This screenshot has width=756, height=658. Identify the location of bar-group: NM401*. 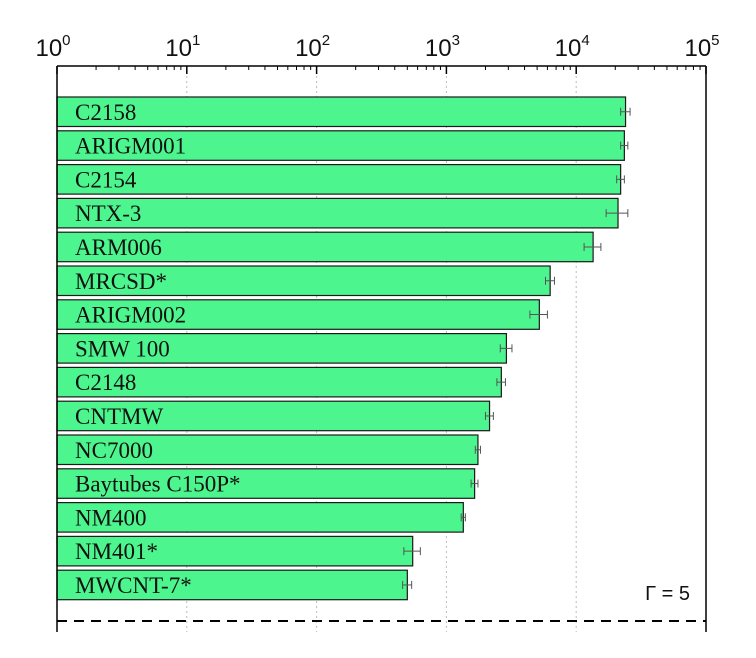
(238, 551).